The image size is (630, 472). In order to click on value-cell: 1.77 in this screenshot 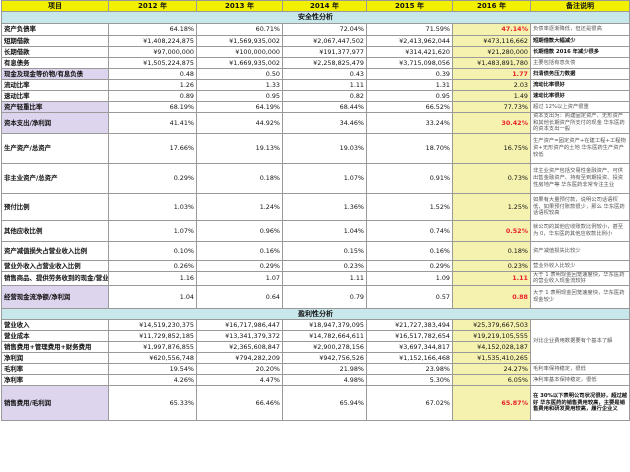, I will do `click(491, 74)`.